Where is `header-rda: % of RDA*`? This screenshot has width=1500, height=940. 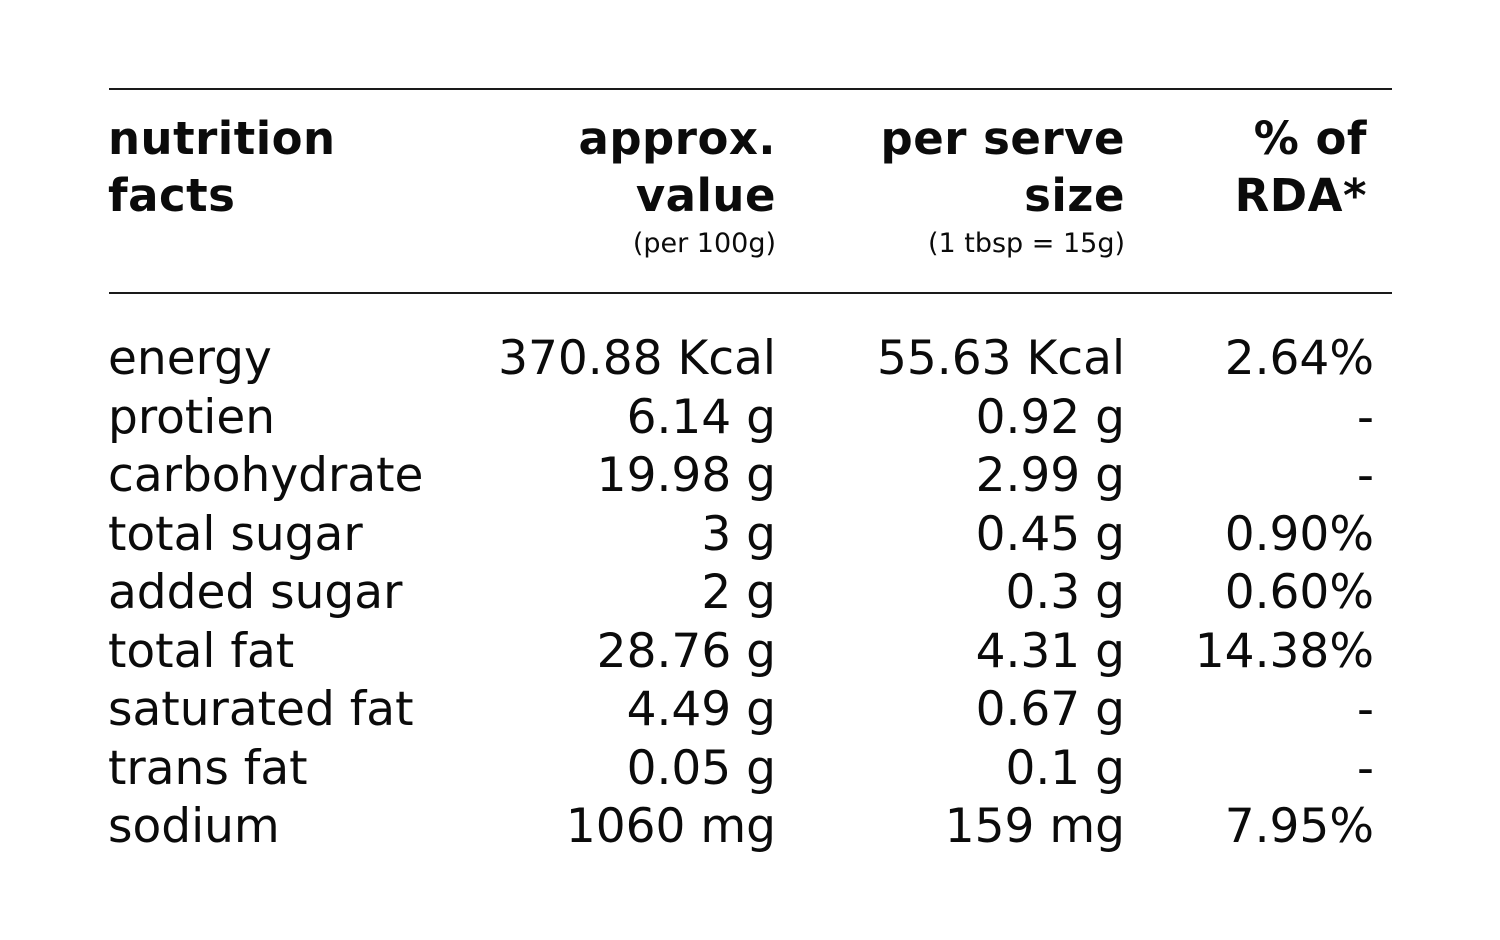
header-rda: % of RDA* is located at coordinates (1301, 167).